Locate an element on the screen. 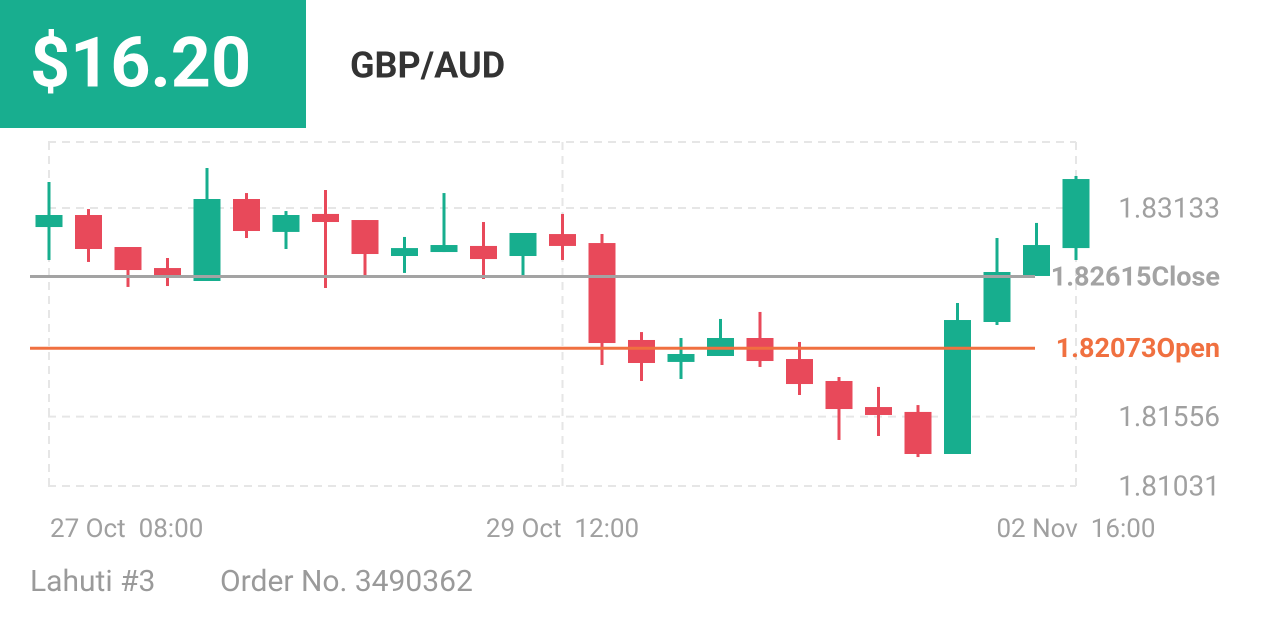 This screenshot has height=633, width=1266. y-tick-label: 1.81031 is located at coordinates (1169, 485).